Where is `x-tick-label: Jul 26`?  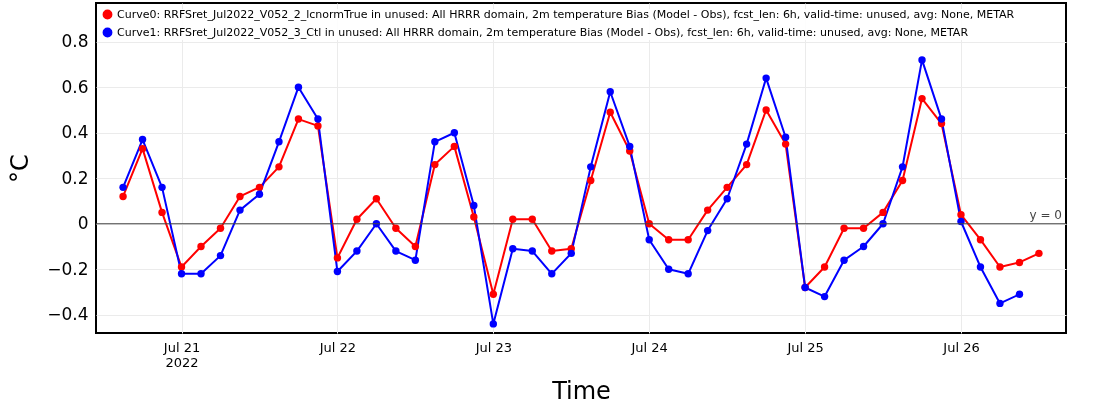 x-tick-label: Jul 26 is located at coordinates (961, 347).